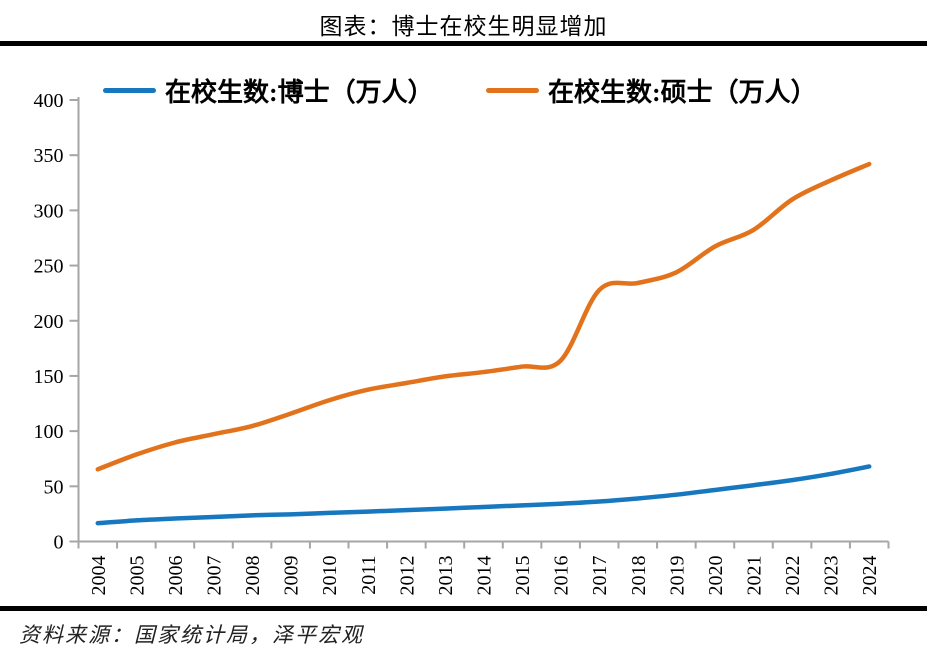  What do you see at coordinates (129, 90) in the screenshot?
I see `doctor-line-swatch` at bounding box center [129, 90].